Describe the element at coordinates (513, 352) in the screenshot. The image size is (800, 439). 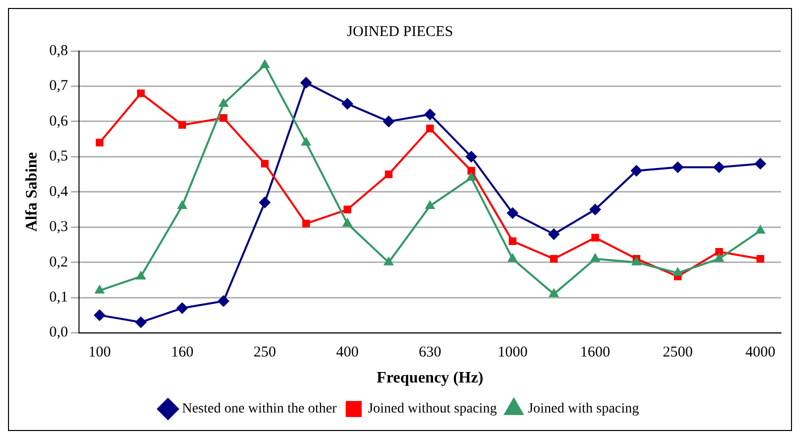
I see `x-tick-label: 1000` at that location.